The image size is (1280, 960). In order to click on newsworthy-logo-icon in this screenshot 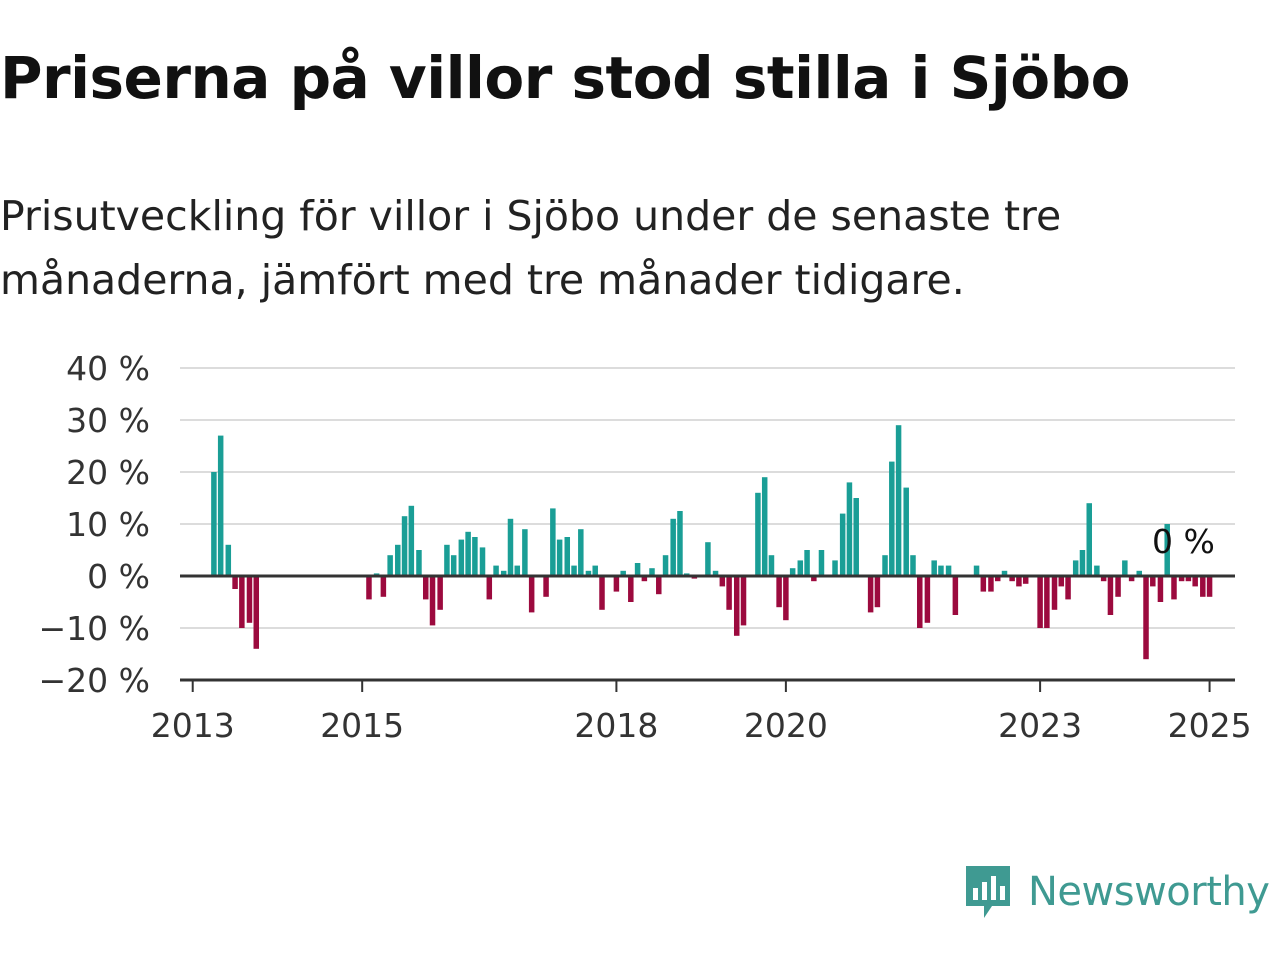, I will do `click(988, 892)`.